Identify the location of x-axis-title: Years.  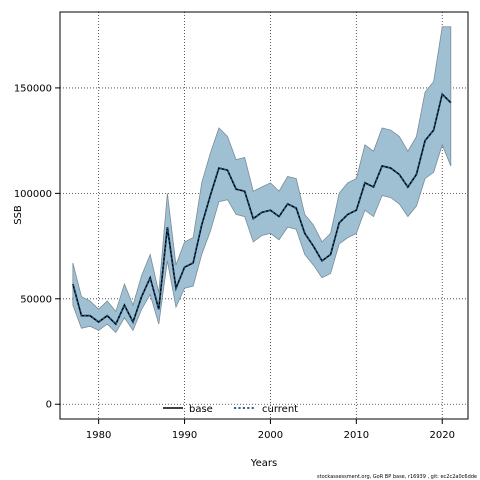
(263, 463).